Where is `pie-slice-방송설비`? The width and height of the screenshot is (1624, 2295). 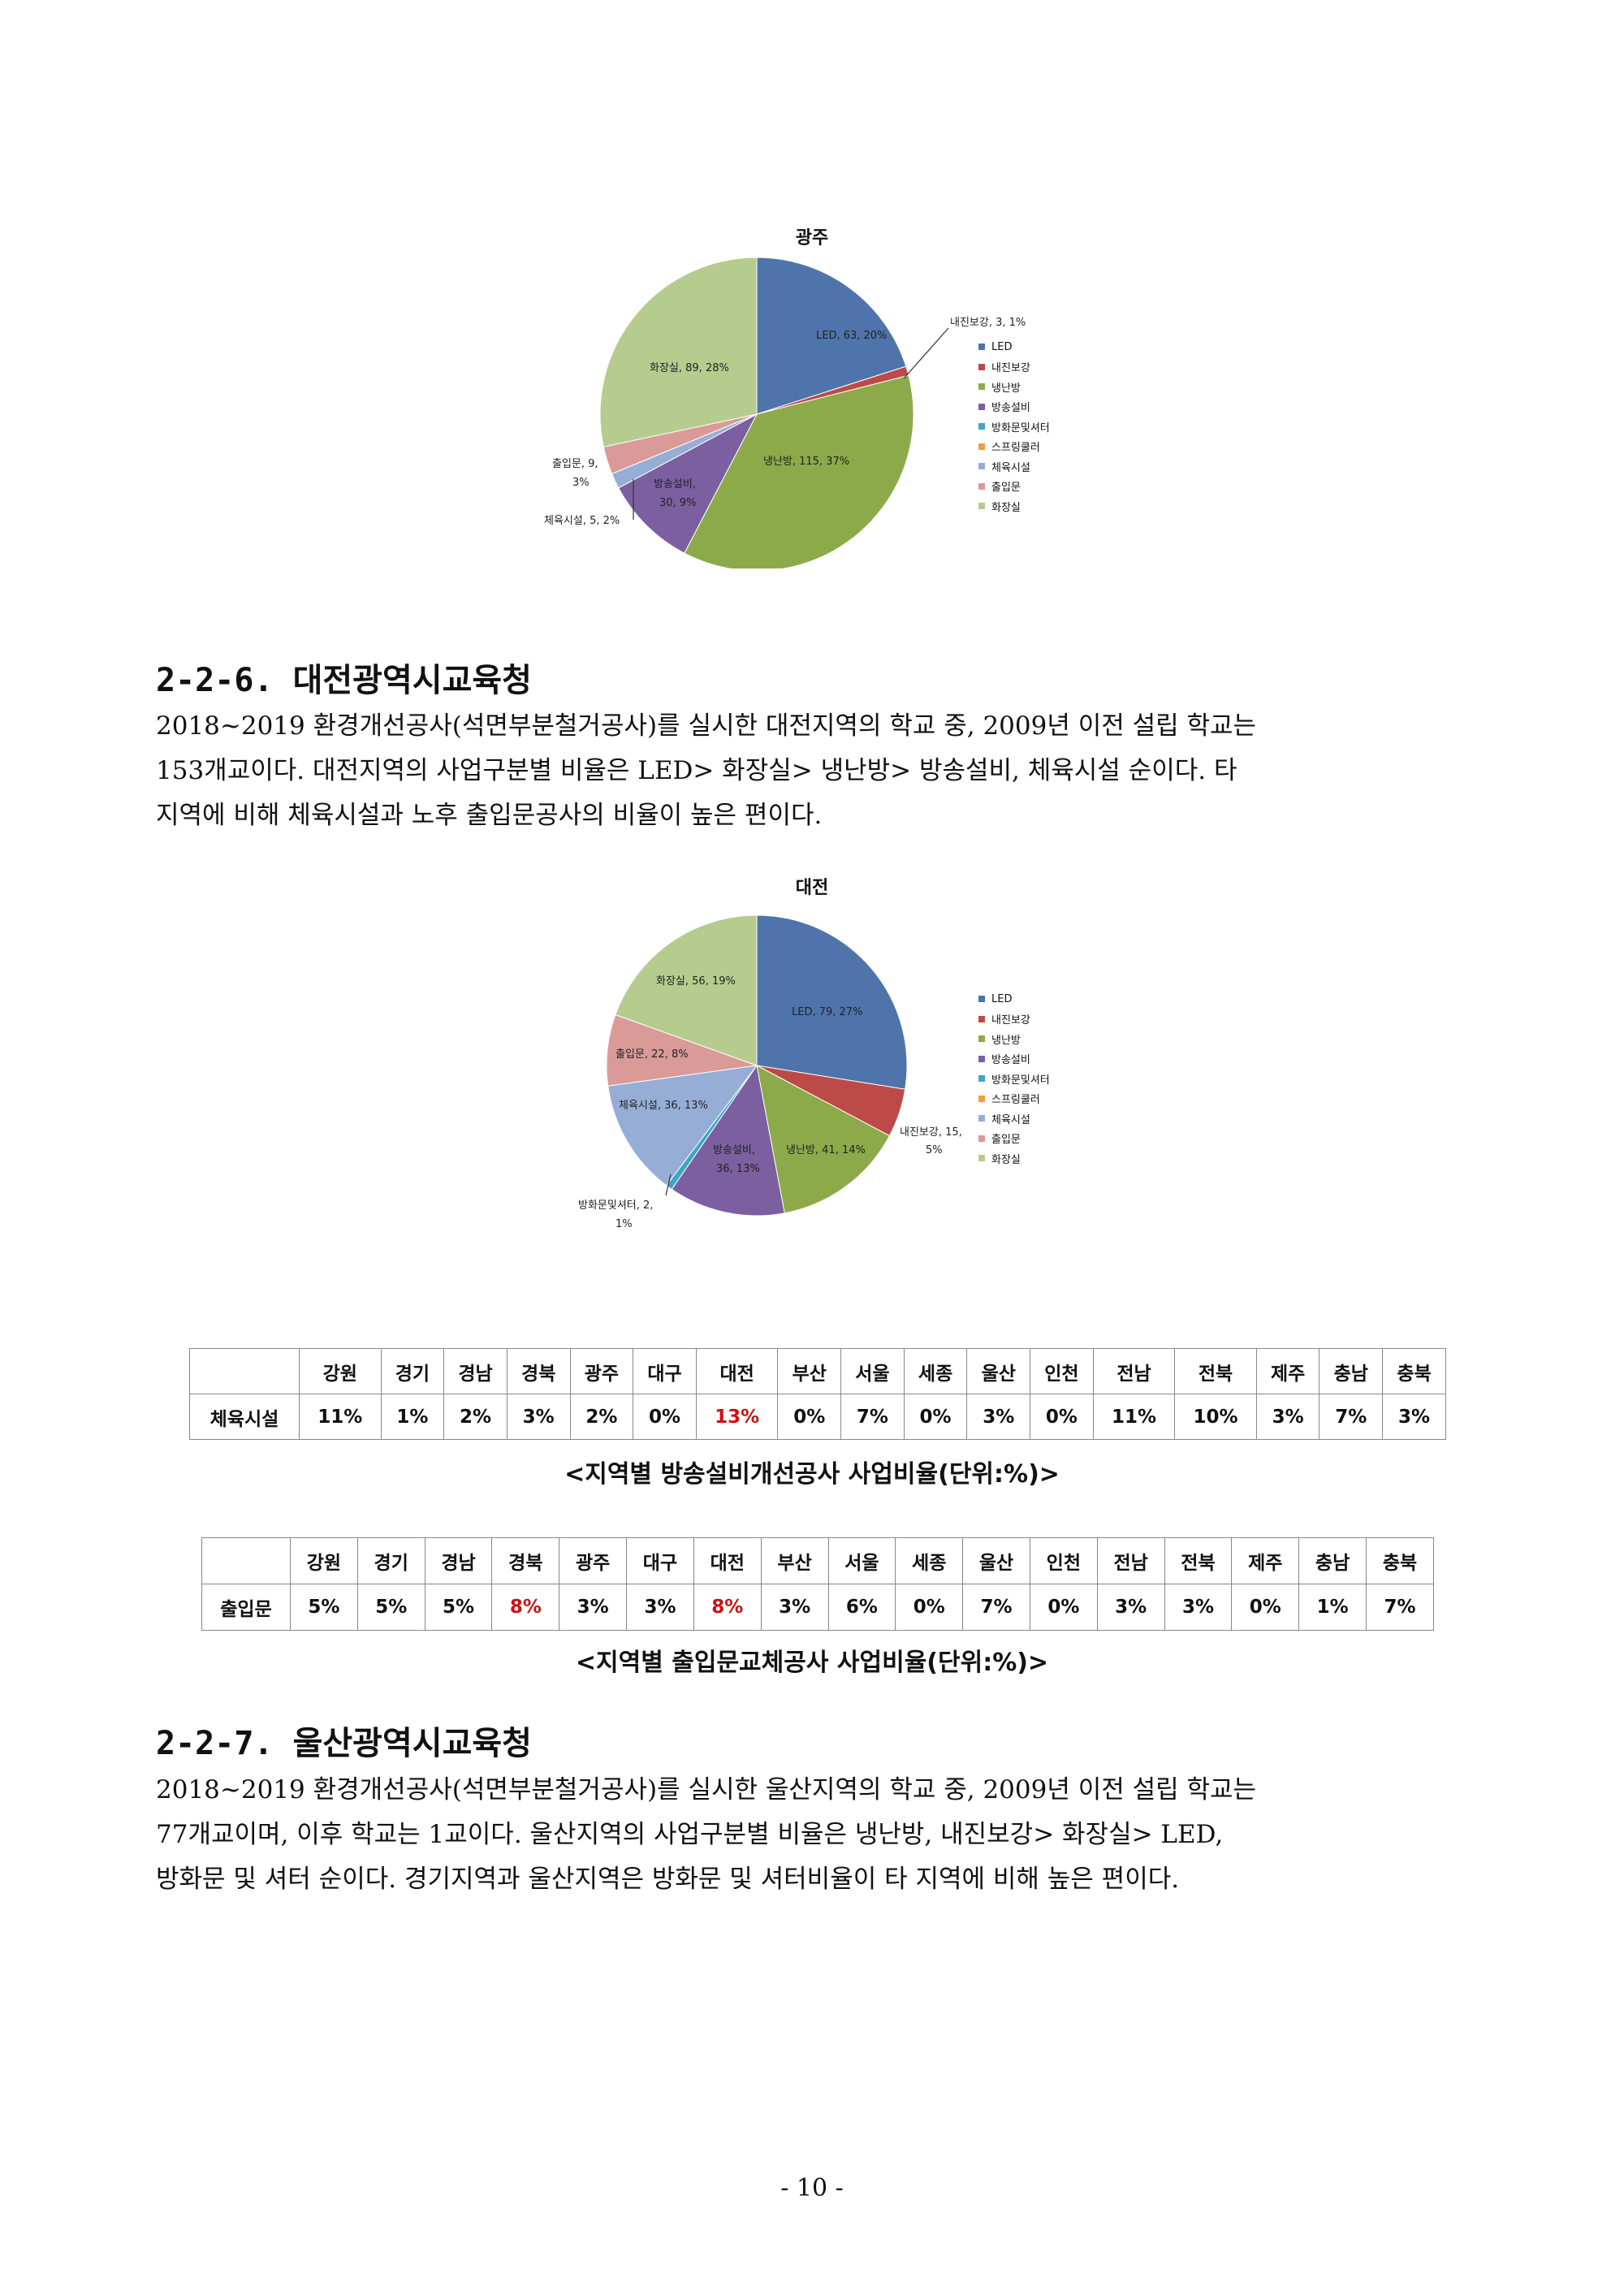 pie-slice-방송설비 is located at coordinates (688, 484).